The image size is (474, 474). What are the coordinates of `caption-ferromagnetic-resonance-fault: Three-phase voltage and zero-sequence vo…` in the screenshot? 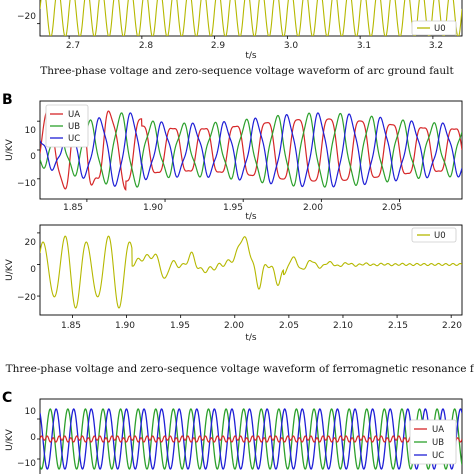 It's located at (240, 369).